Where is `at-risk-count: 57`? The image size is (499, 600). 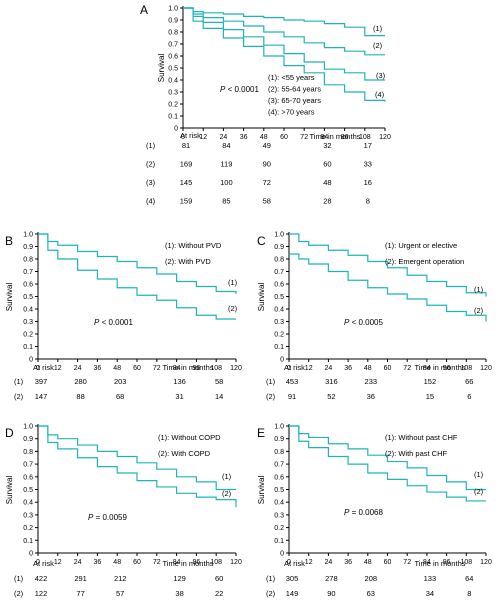 at-risk-count: 57 is located at coordinates (120, 593).